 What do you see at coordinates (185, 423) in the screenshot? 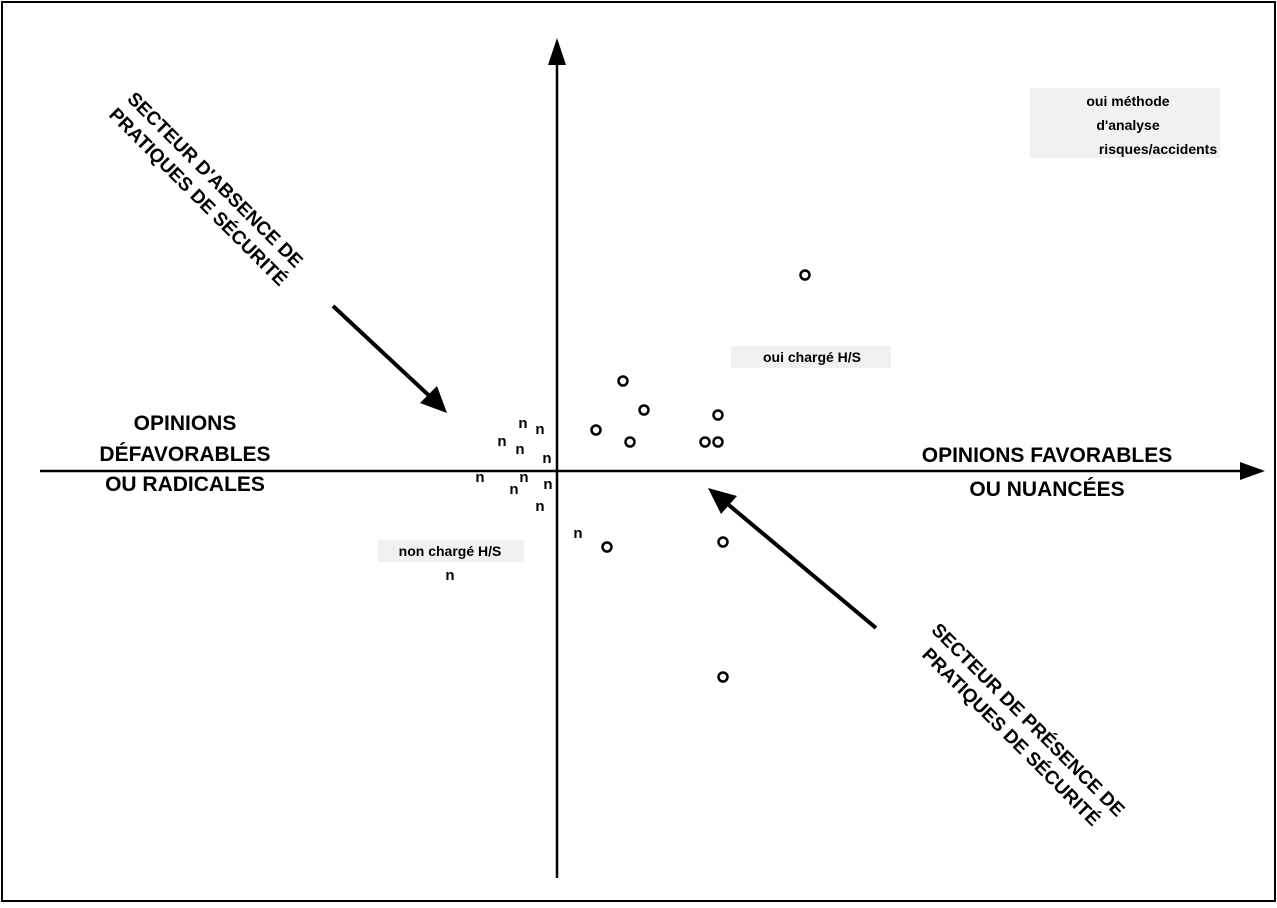
I see `left-axis-label-line1: OPINIONS` at bounding box center [185, 423].